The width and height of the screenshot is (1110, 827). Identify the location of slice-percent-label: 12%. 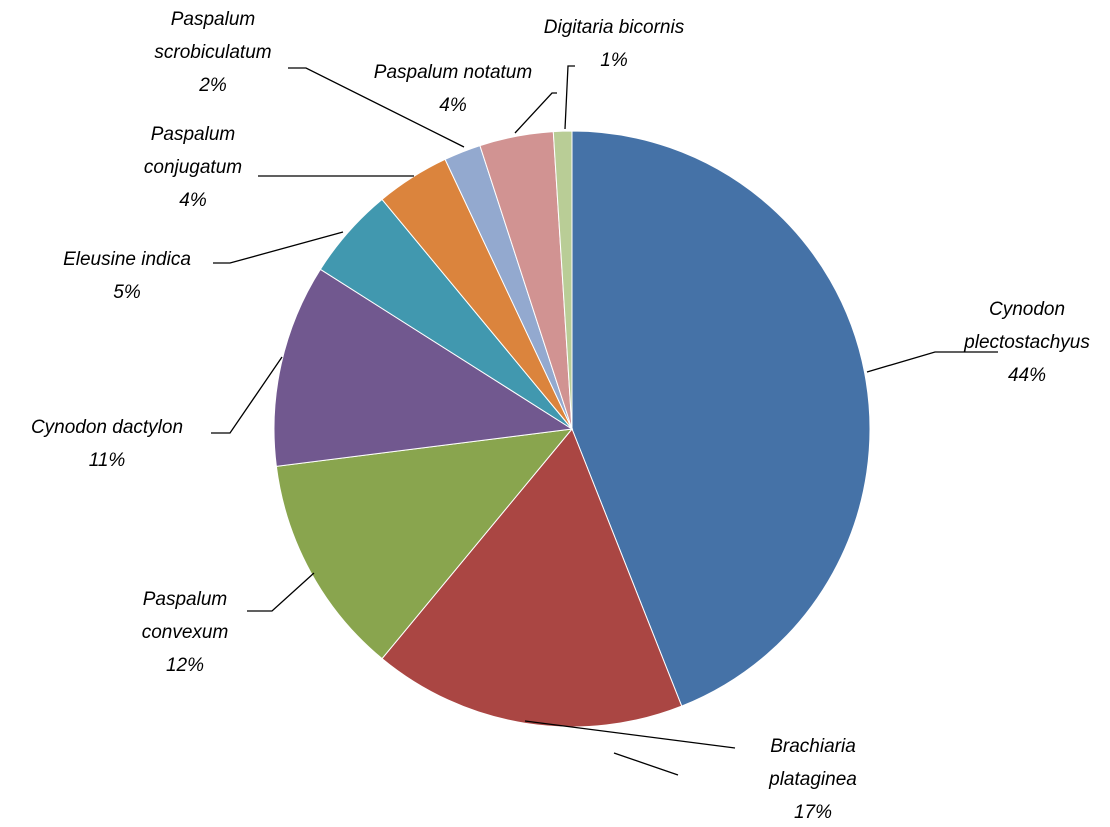
(185, 665).